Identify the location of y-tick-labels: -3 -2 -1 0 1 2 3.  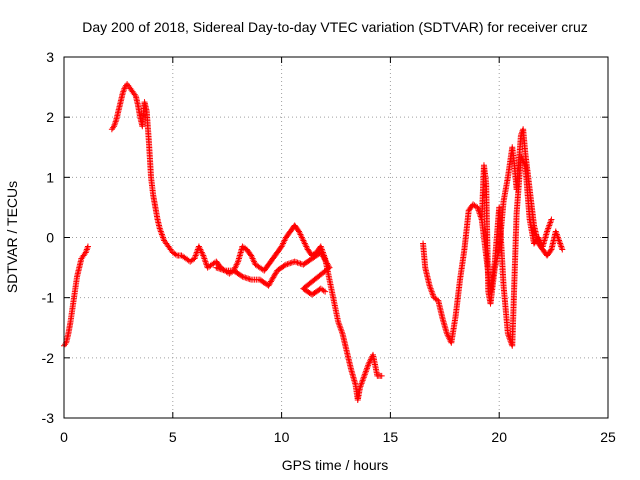
(48, 237).